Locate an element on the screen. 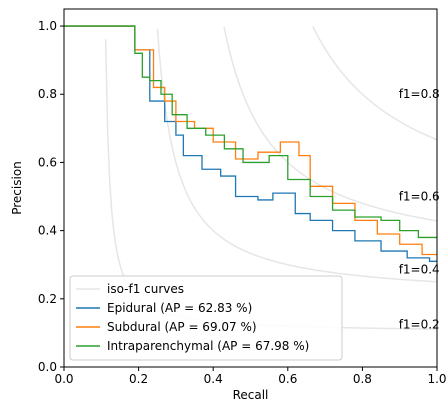 This screenshot has height=410, width=446. y-tick-label: 0.0 is located at coordinates (47, 367).